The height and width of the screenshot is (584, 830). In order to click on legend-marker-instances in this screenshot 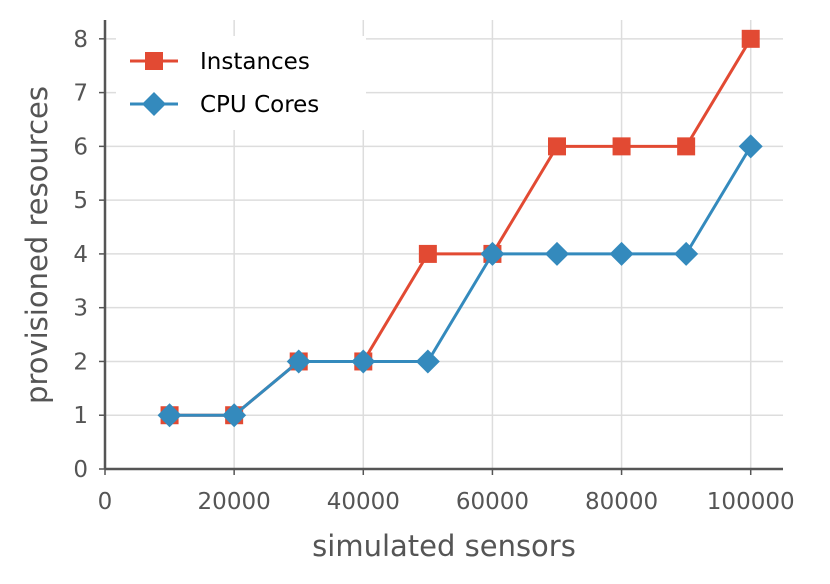, I will do `click(154, 61)`.